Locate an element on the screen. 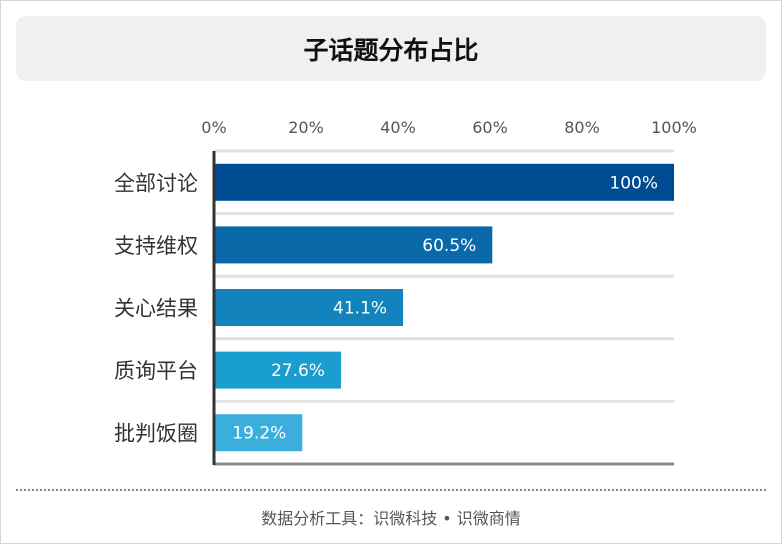 Image resolution: width=782 pixels, height=544 pixels. chart-title: 子话题分布占比 is located at coordinates (391, 48).